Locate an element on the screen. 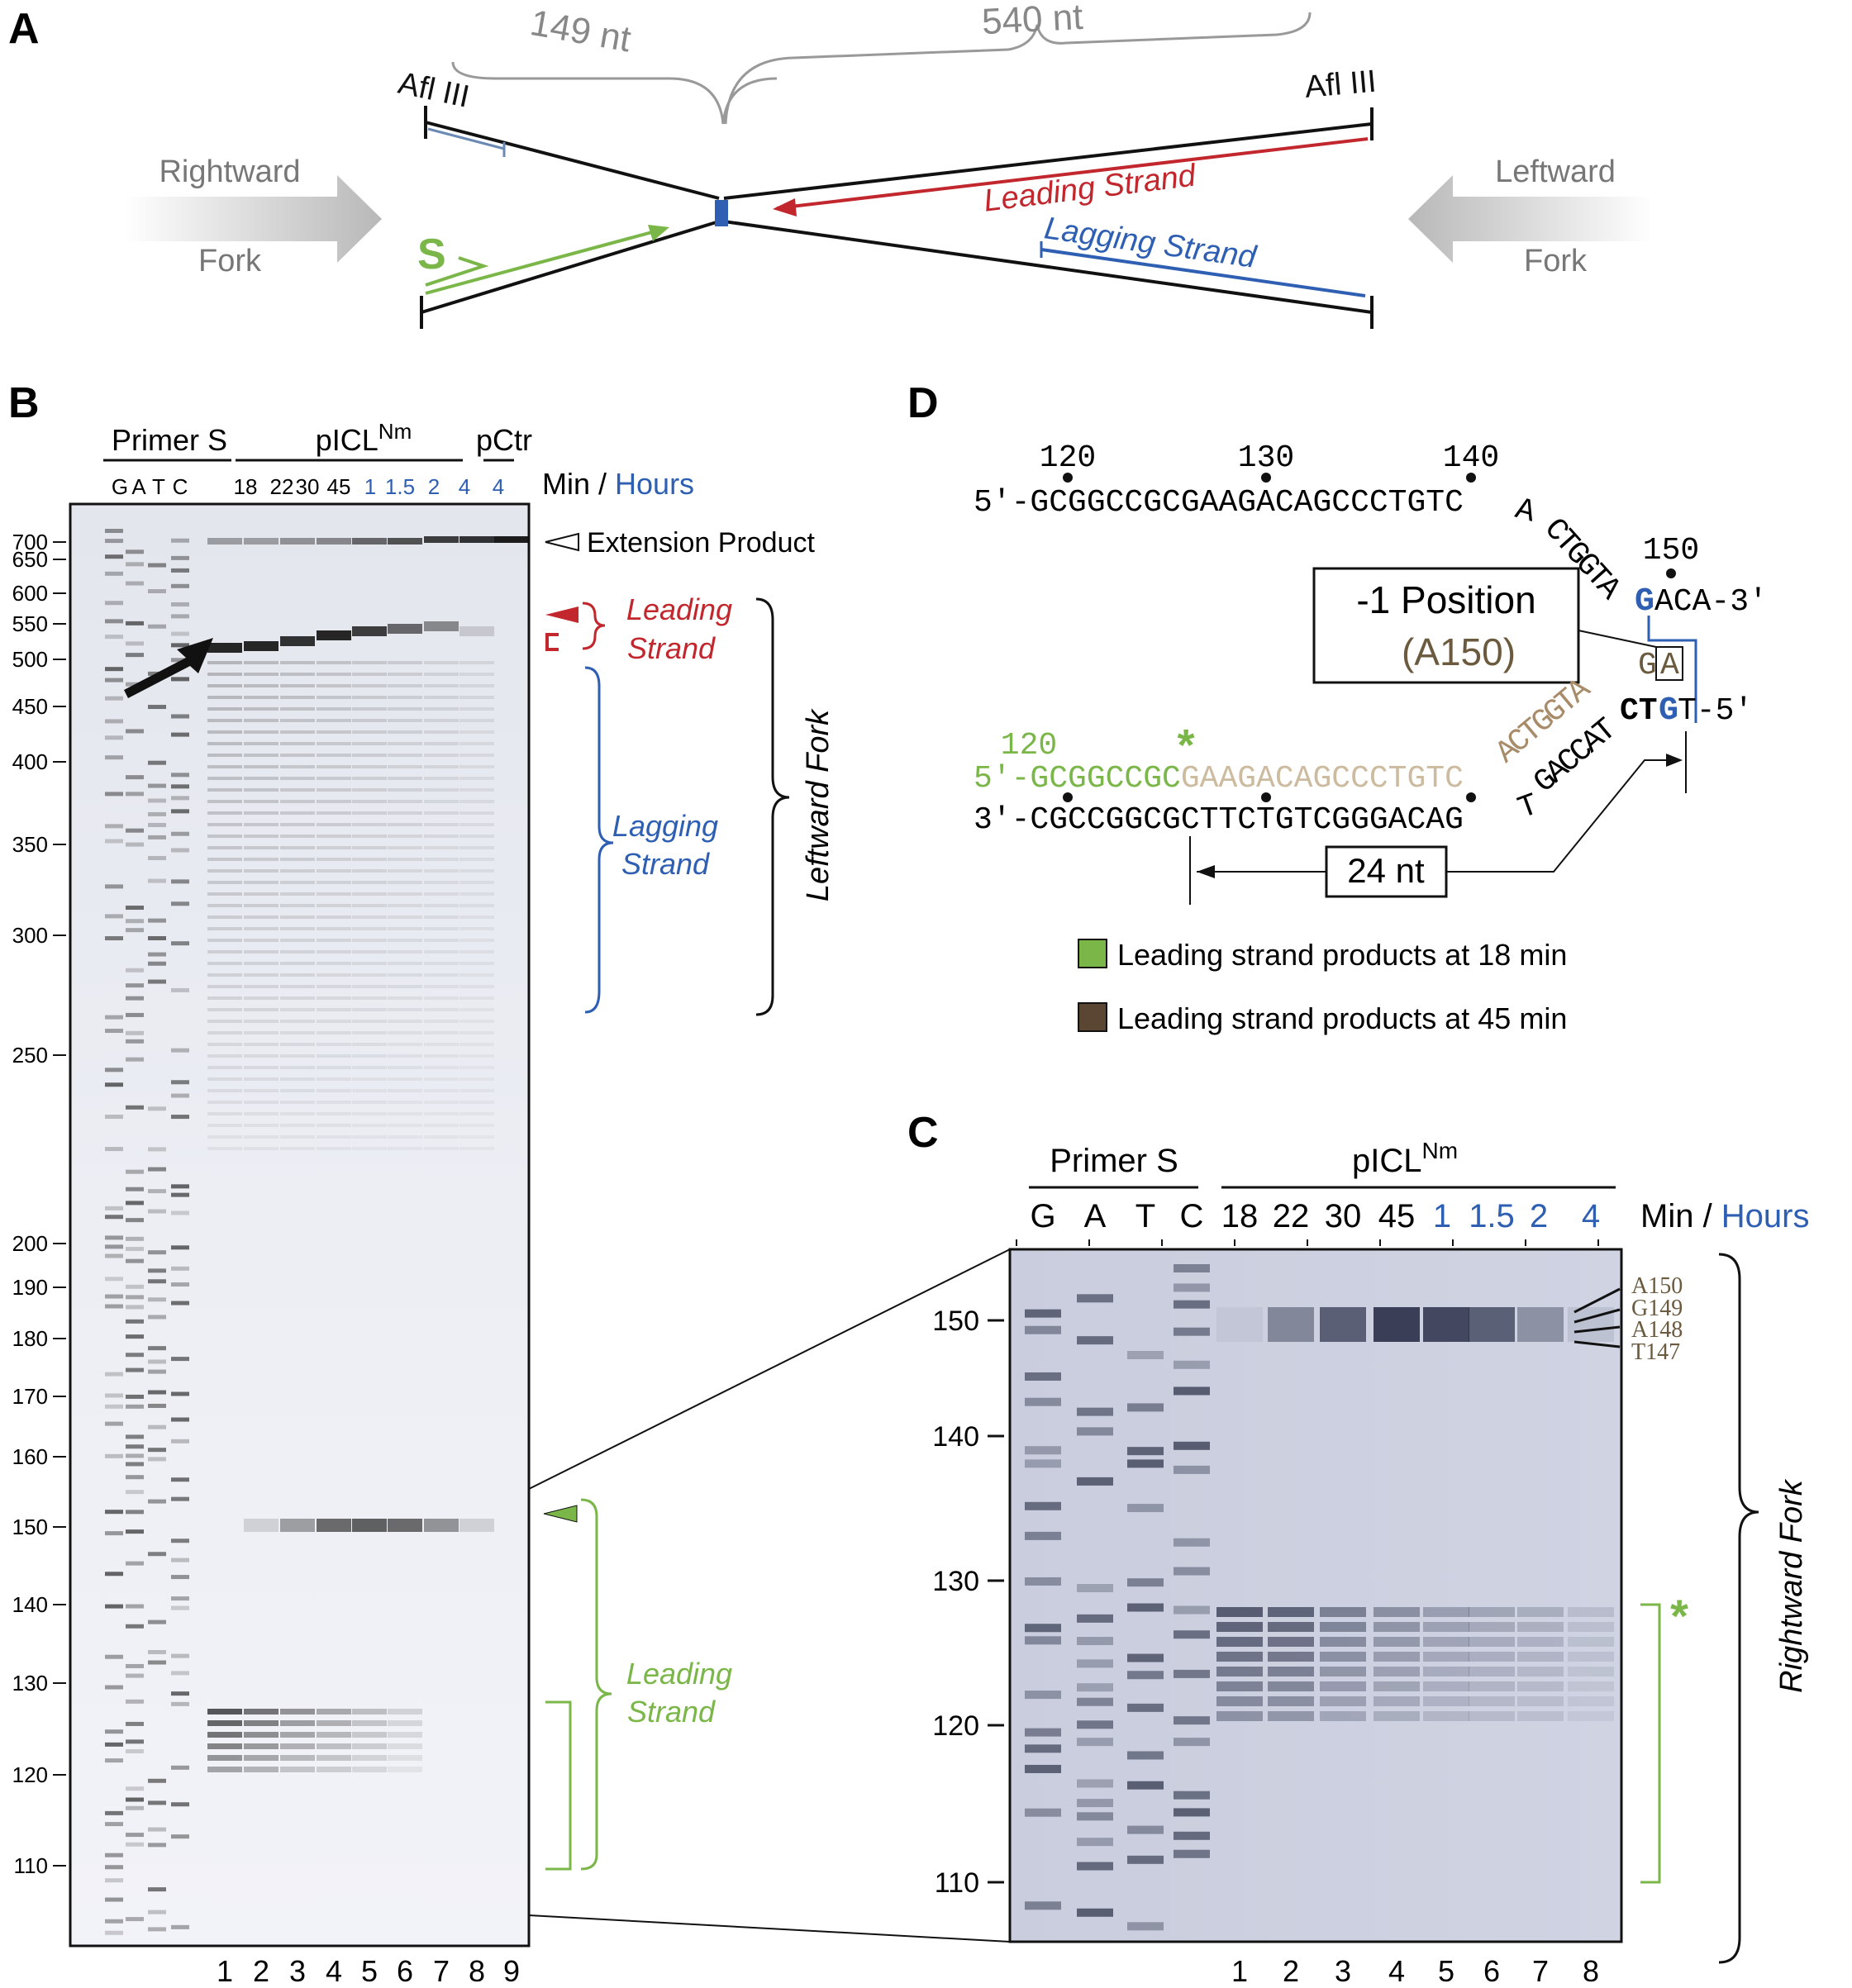  d-template-t: T is located at coordinates (1528, 807).